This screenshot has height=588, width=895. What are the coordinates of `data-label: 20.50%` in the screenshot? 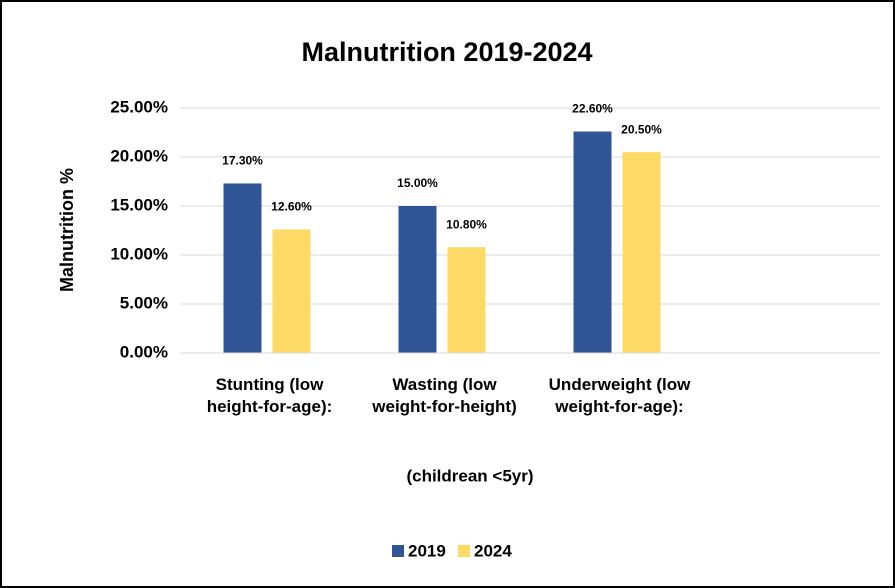 It's located at (641, 129).